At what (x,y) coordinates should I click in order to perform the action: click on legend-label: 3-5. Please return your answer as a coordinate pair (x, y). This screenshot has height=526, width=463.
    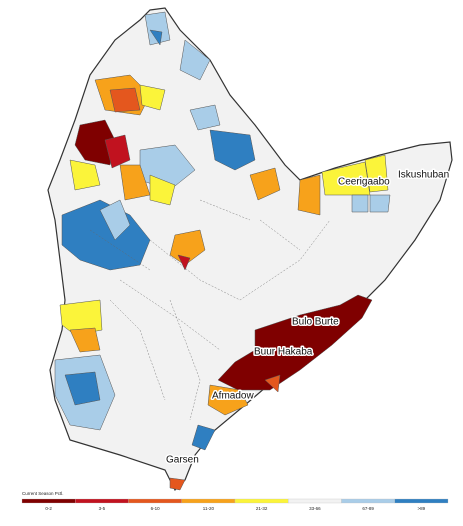
    Looking at the image, I should click on (102, 508).